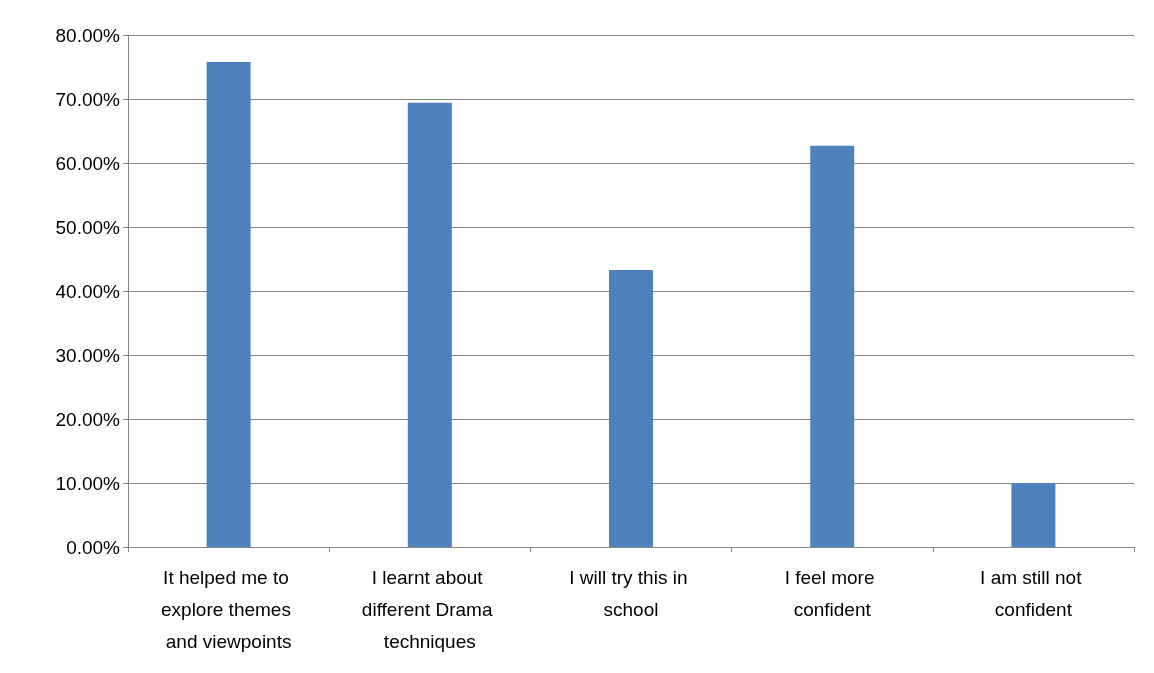 The height and width of the screenshot is (673, 1154). What do you see at coordinates (88, 227) in the screenshot?
I see `y-tick-label: 50.00%` at bounding box center [88, 227].